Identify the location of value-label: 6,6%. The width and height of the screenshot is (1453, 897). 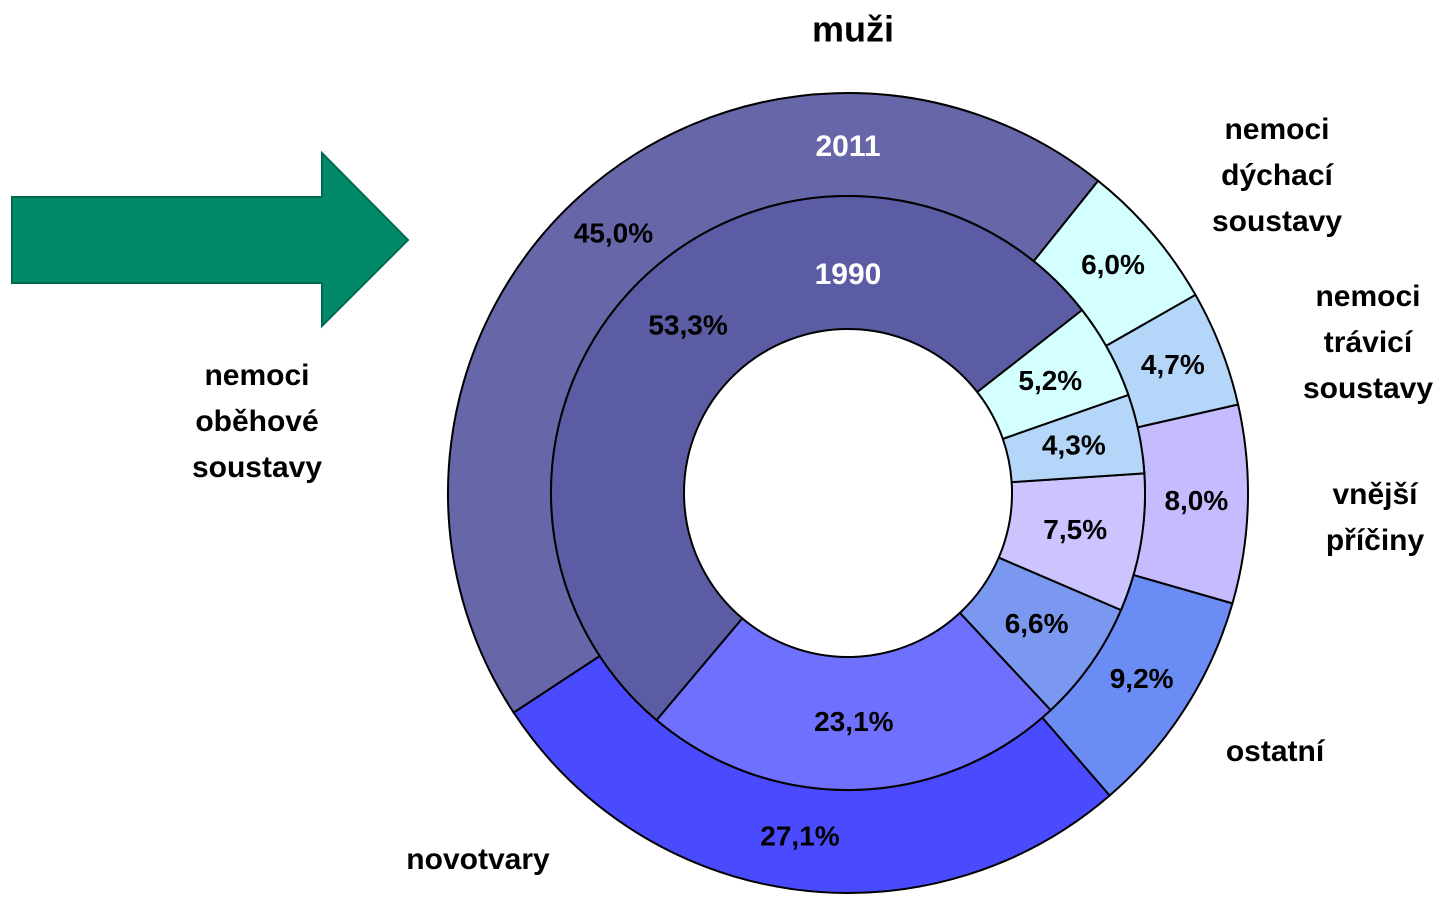
(1037, 623).